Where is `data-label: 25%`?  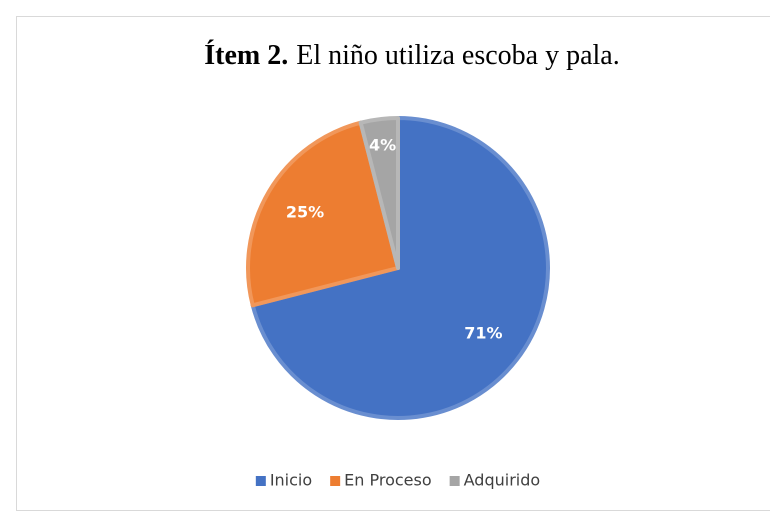
data-label: 25% is located at coordinates (305, 212).